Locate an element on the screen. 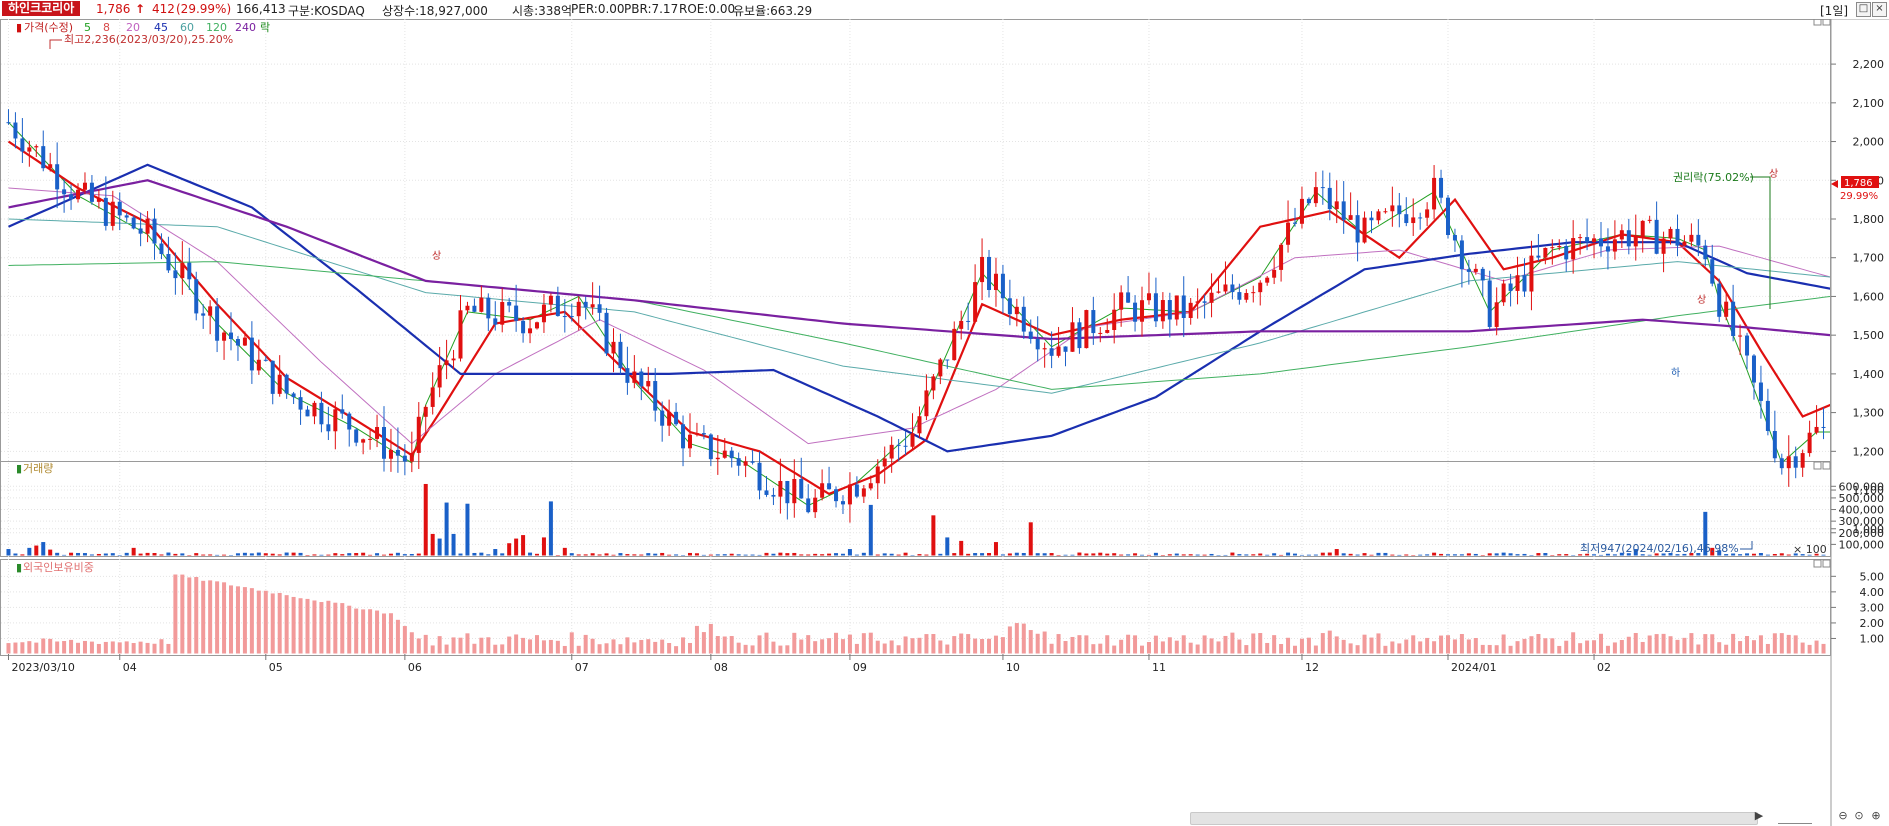 The height and width of the screenshot is (826, 1889). foreign-marker-icon: ▮ is located at coordinates (19, 567).